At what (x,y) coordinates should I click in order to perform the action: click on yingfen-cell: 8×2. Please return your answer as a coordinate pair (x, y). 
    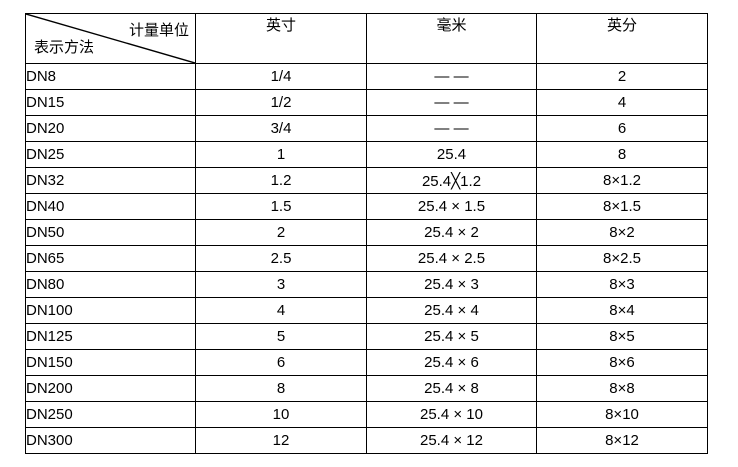
    Looking at the image, I should click on (622, 232).